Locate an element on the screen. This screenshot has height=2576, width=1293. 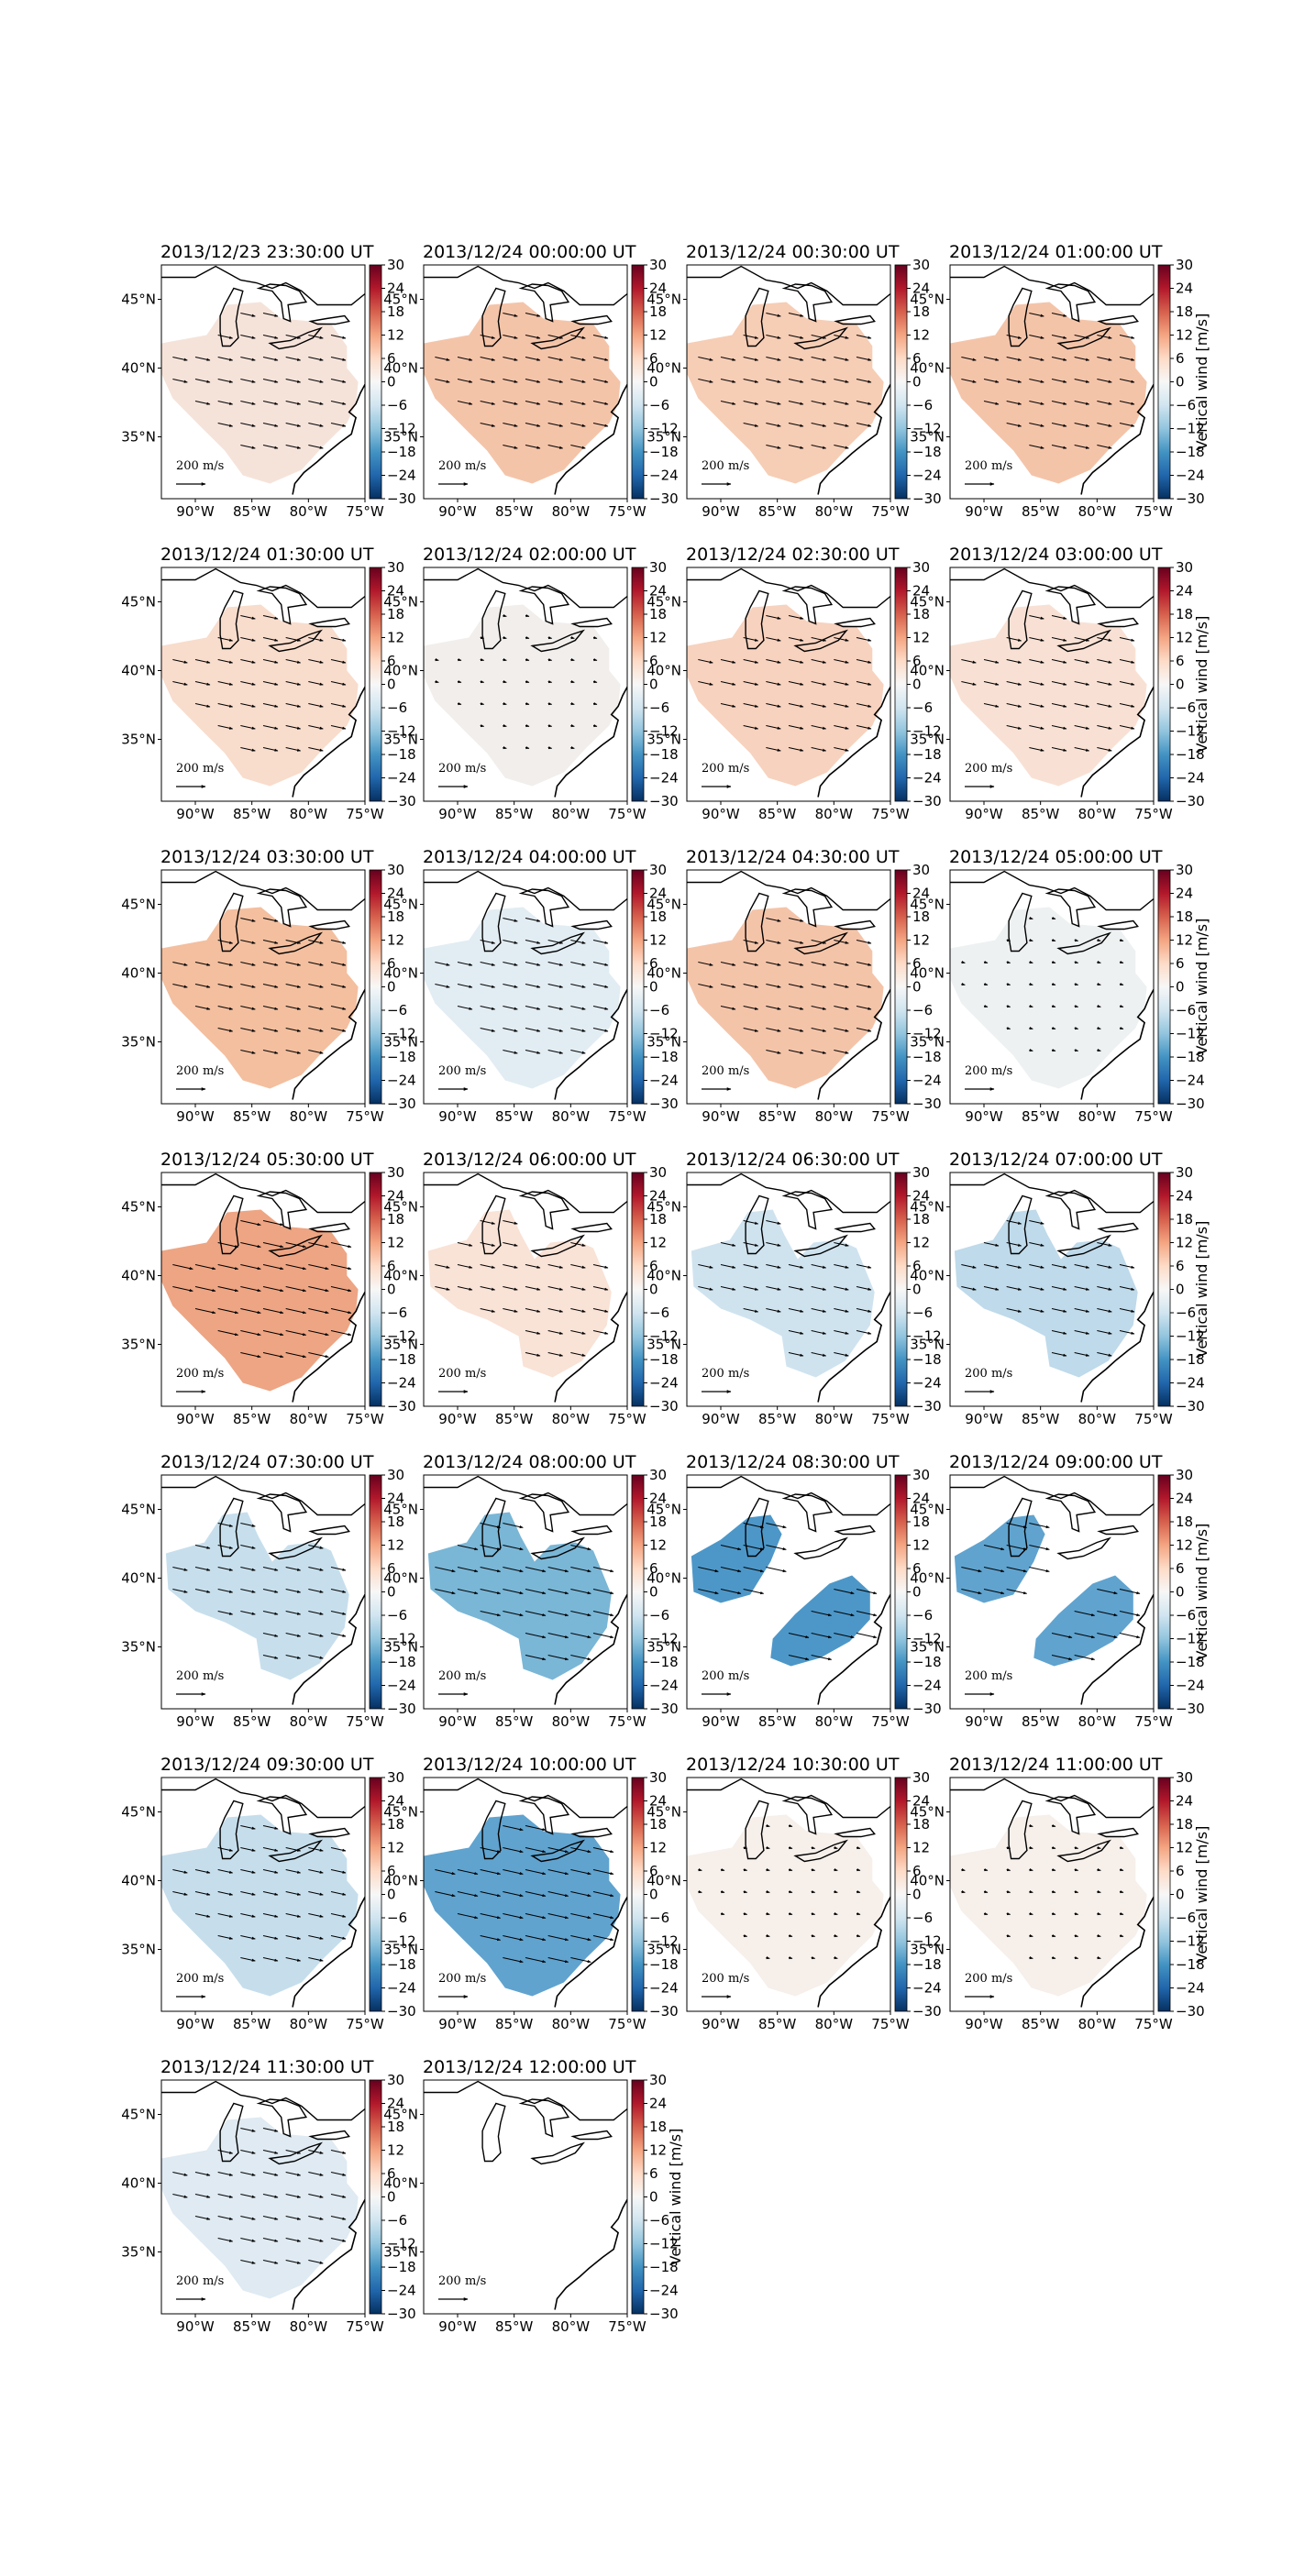
y-tick-label: 45°N is located at coordinates (400, 1510).